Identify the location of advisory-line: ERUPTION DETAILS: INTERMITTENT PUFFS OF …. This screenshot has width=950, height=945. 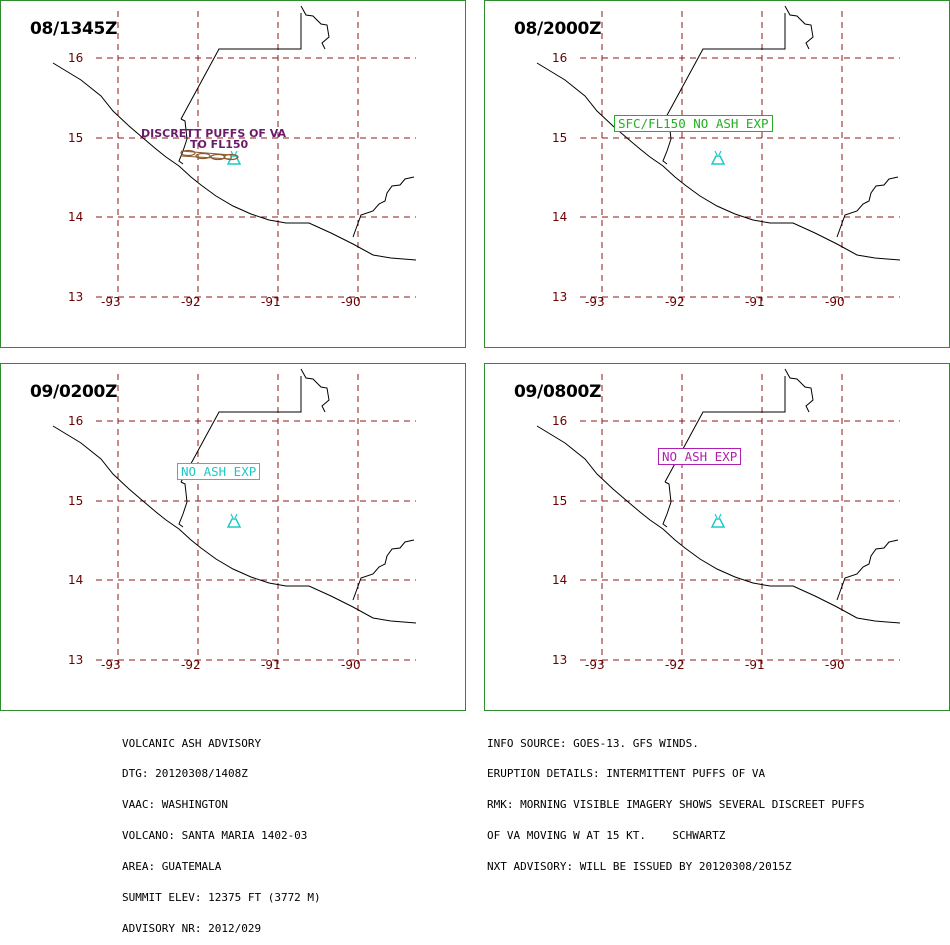
(626, 774).